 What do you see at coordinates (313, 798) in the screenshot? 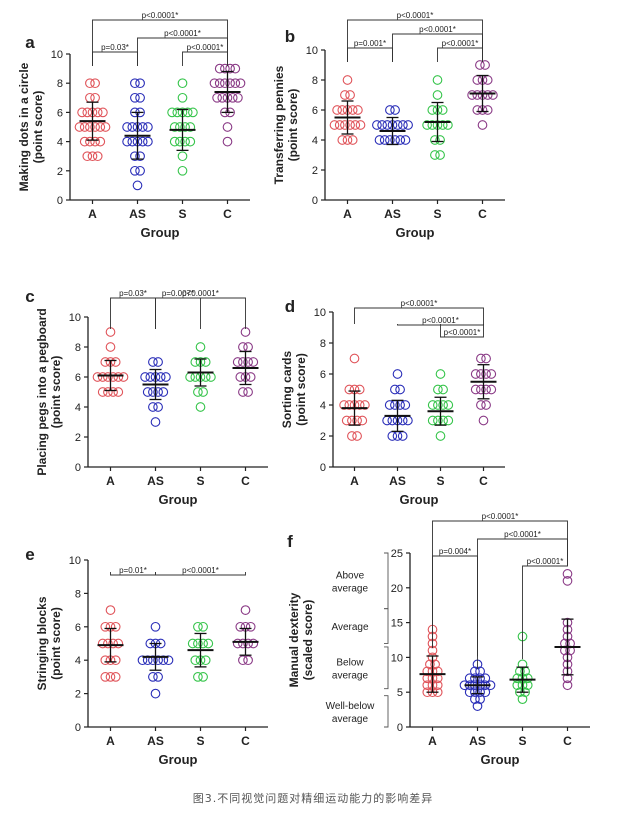
I see `figure-caption: 图3.不同视觉问题对精细运动能力的影响差异` at bounding box center [313, 798].